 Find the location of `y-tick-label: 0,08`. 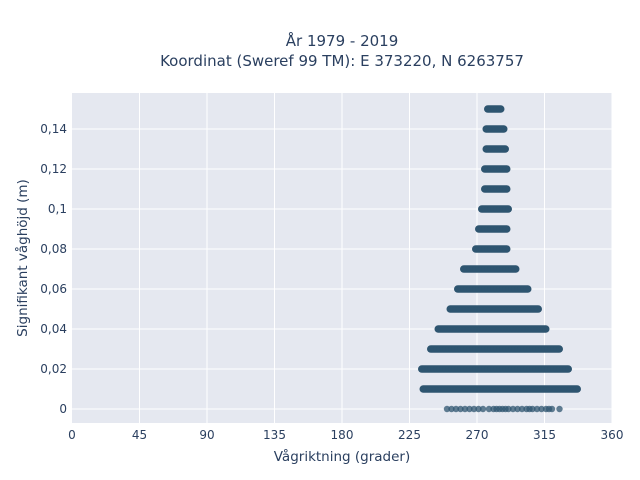

y-tick-label: 0,08 is located at coordinates (53, 249).